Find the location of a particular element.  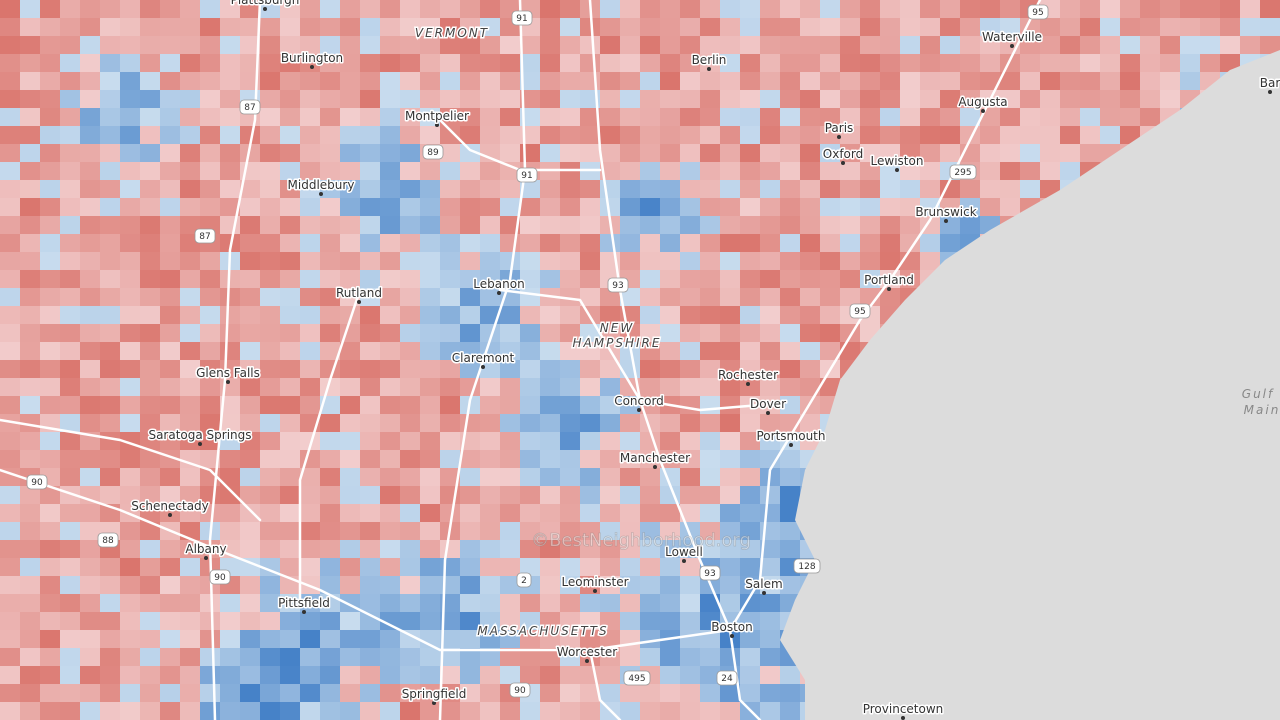

highway-shield is located at coordinates (522, 18).